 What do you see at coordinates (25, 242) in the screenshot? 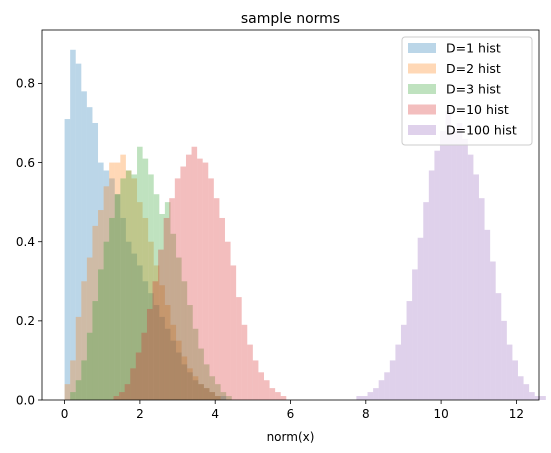
I see `y-tick-label: 0.4` at bounding box center [25, 242].